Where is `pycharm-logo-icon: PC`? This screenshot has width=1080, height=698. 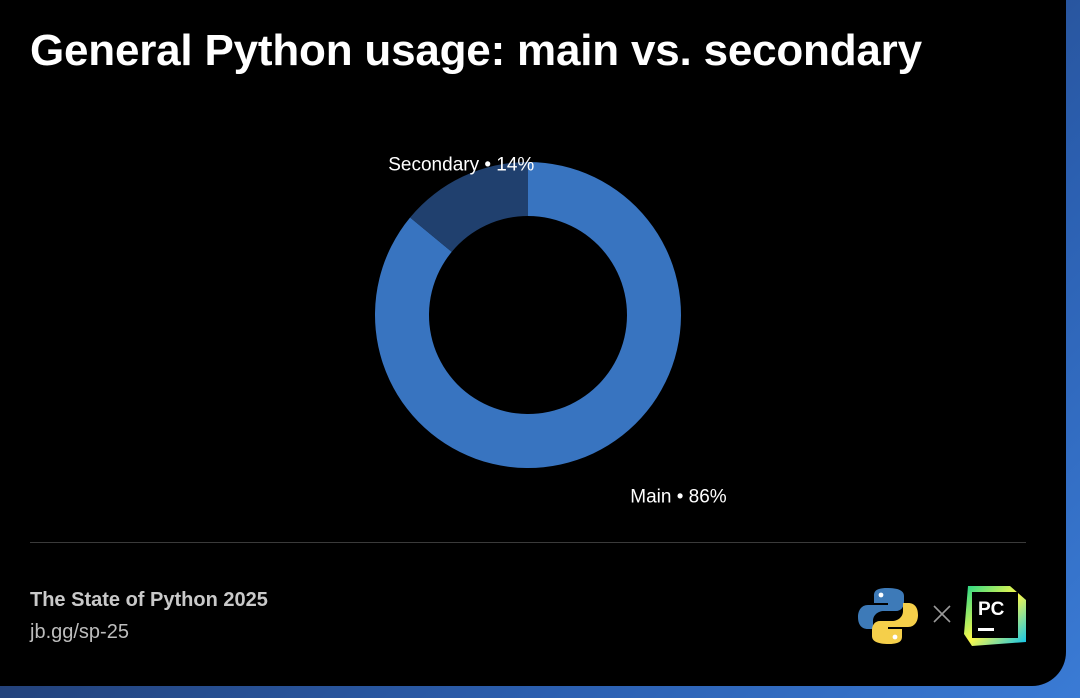 pycharm-logo-icon: PC is located at coordinates (995, 616).